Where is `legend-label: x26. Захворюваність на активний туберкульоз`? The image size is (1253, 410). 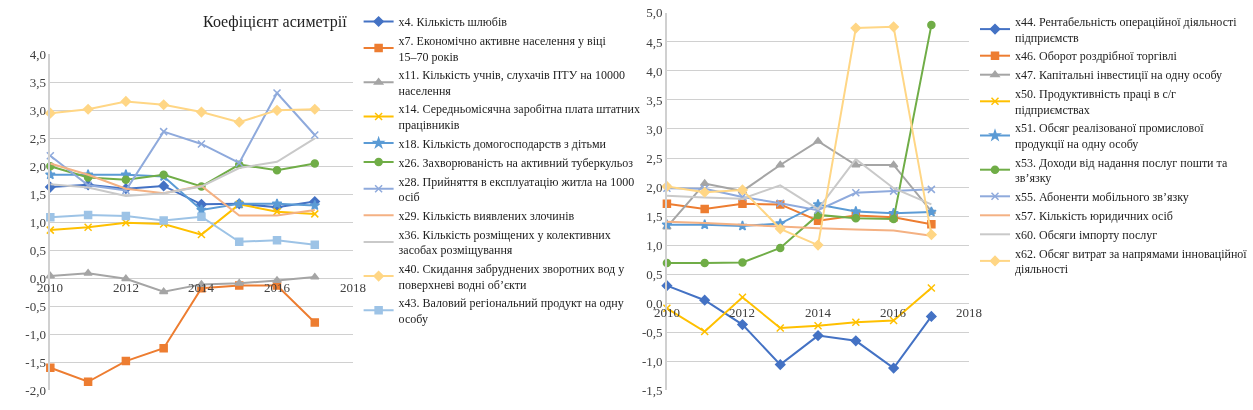 legend-label: x26. Захворюваність на активний туберкульоз is located at coordinates (516, 162).